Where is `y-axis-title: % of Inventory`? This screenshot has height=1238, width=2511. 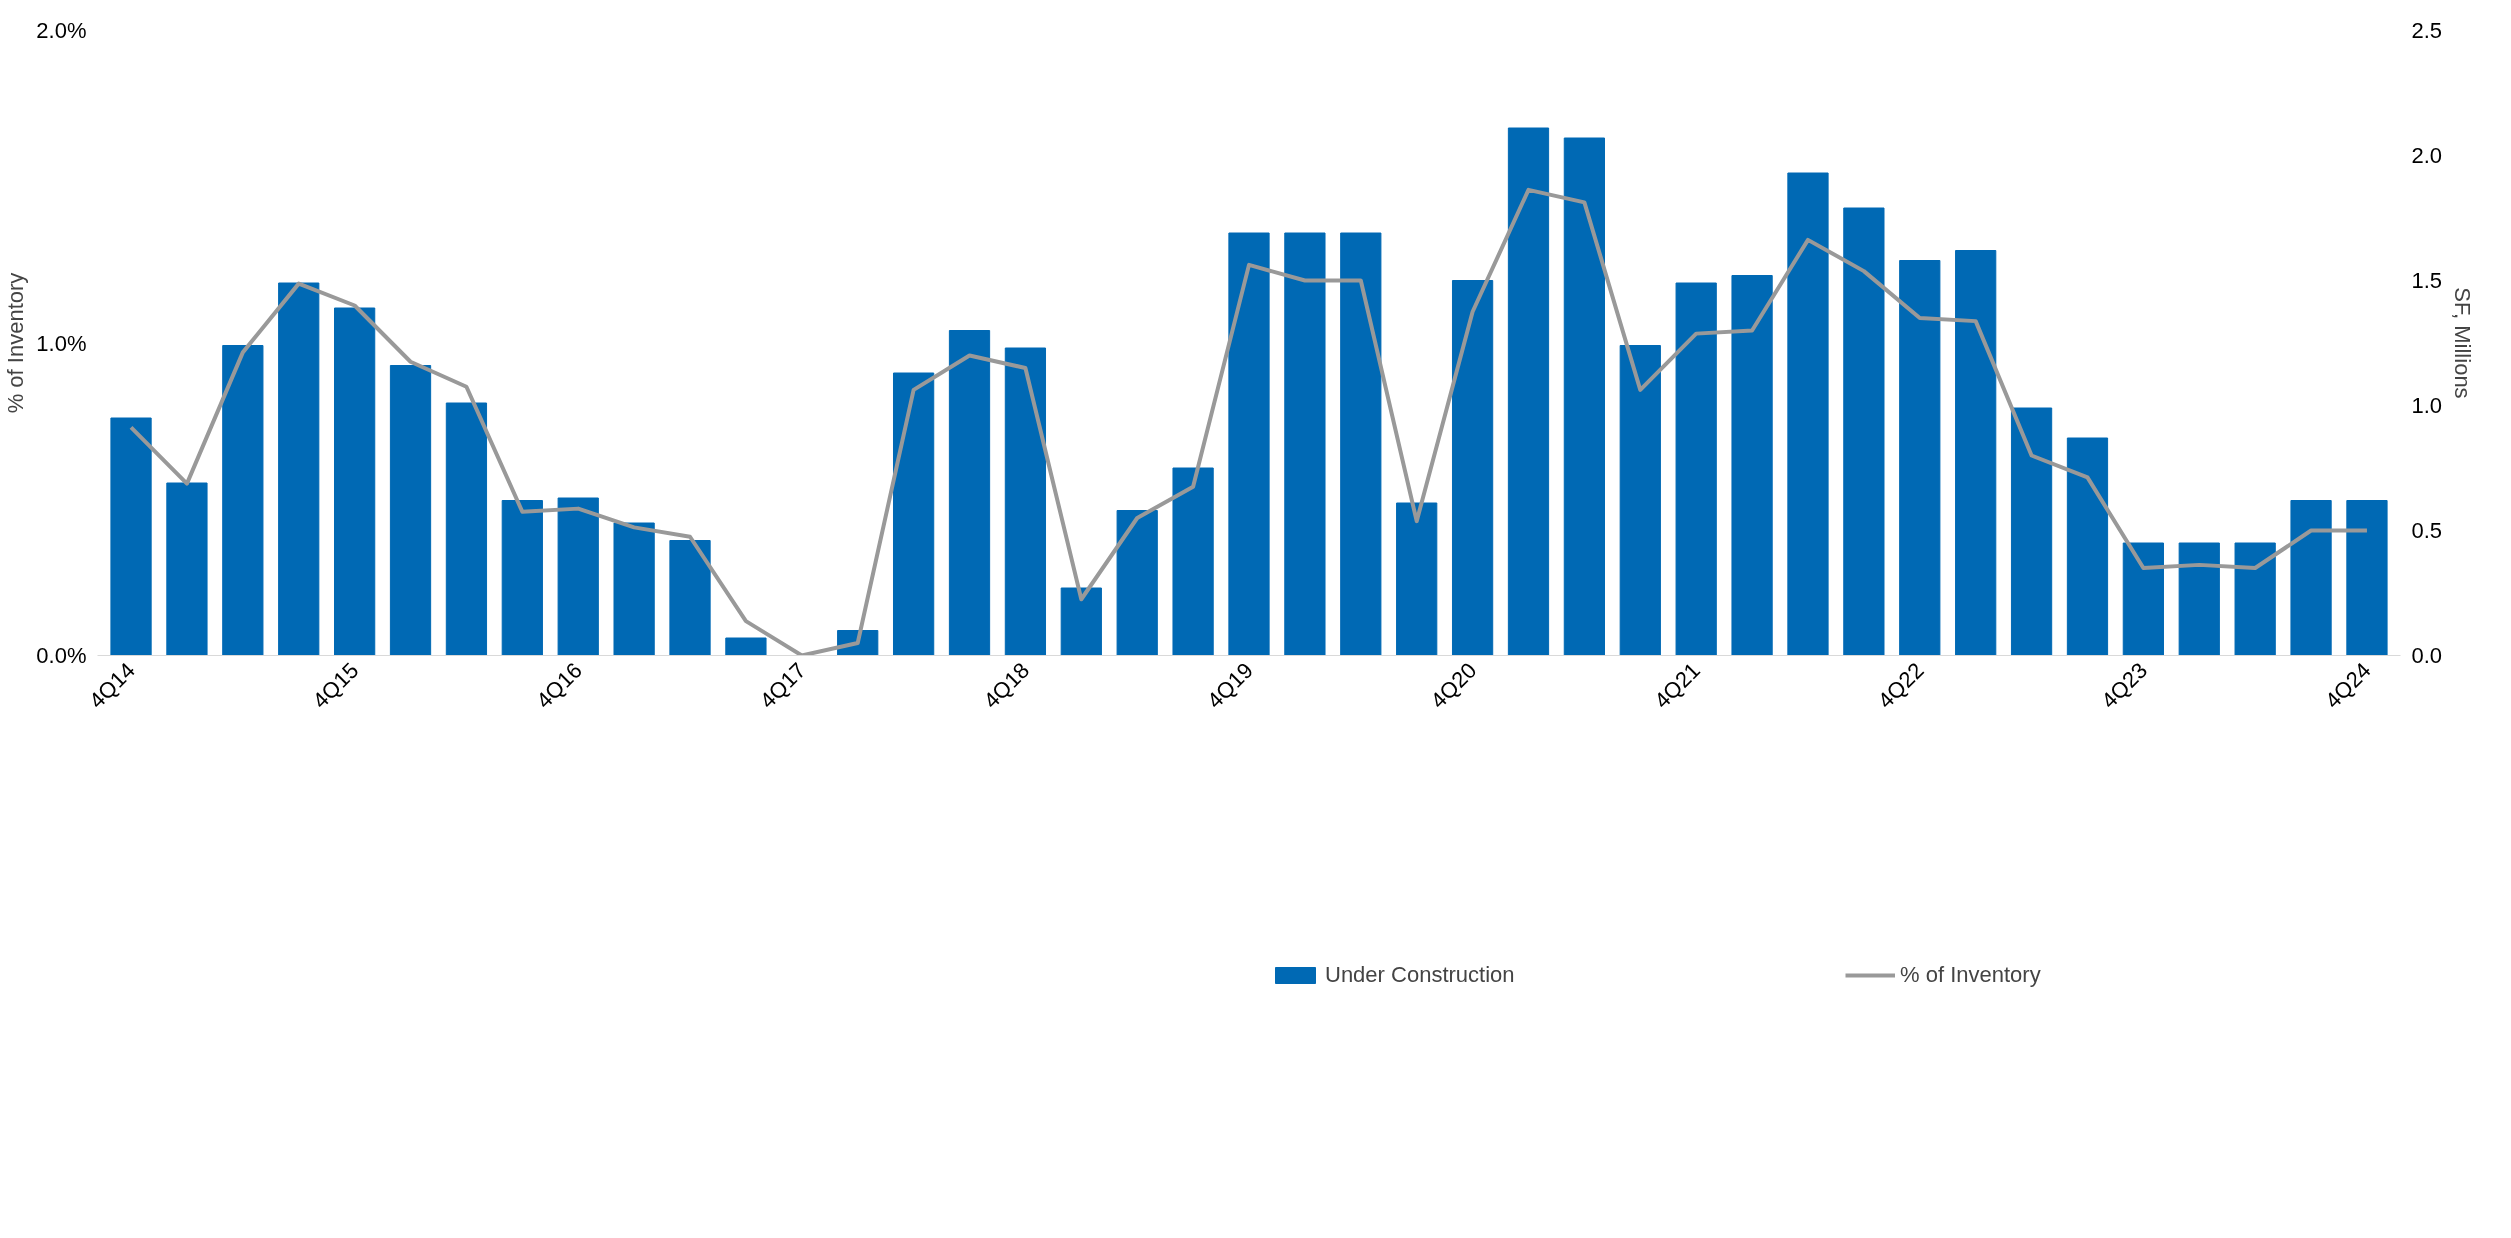 y-axis-title: % of Inventory is located at coordinates (16, 343).